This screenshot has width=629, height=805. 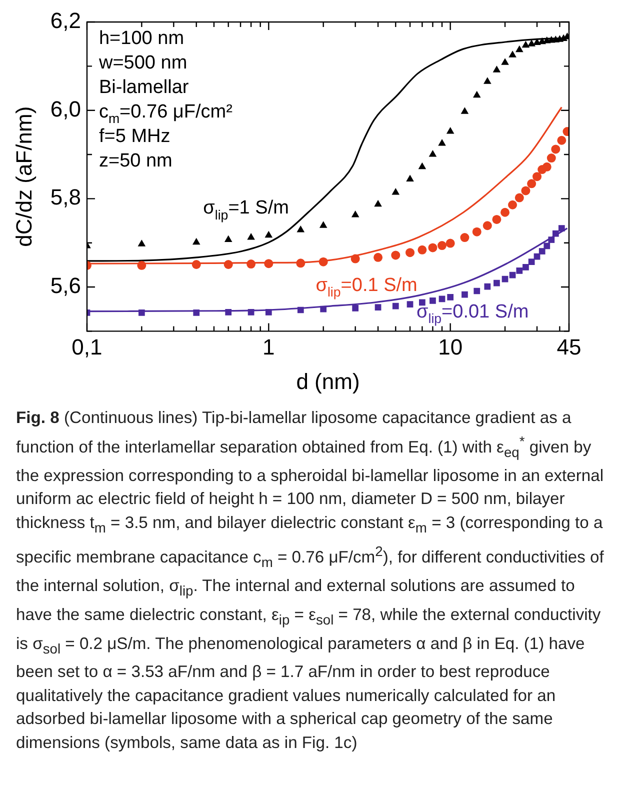 I want to click on caption: Fig. 8, so click(x=38, y=417).